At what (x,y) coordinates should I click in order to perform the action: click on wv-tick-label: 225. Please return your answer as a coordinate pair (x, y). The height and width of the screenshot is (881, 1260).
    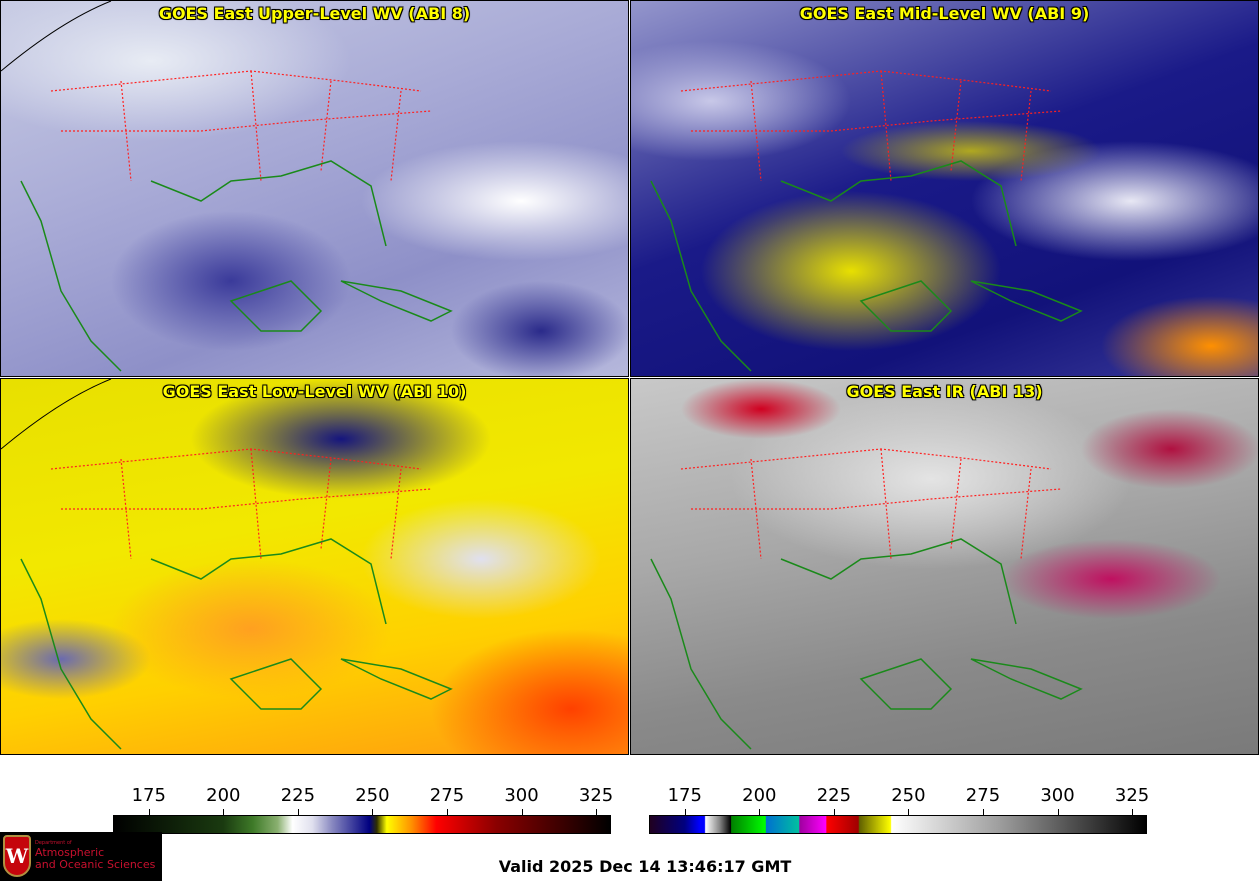
    Looking at the image, I should click on (298, 795).